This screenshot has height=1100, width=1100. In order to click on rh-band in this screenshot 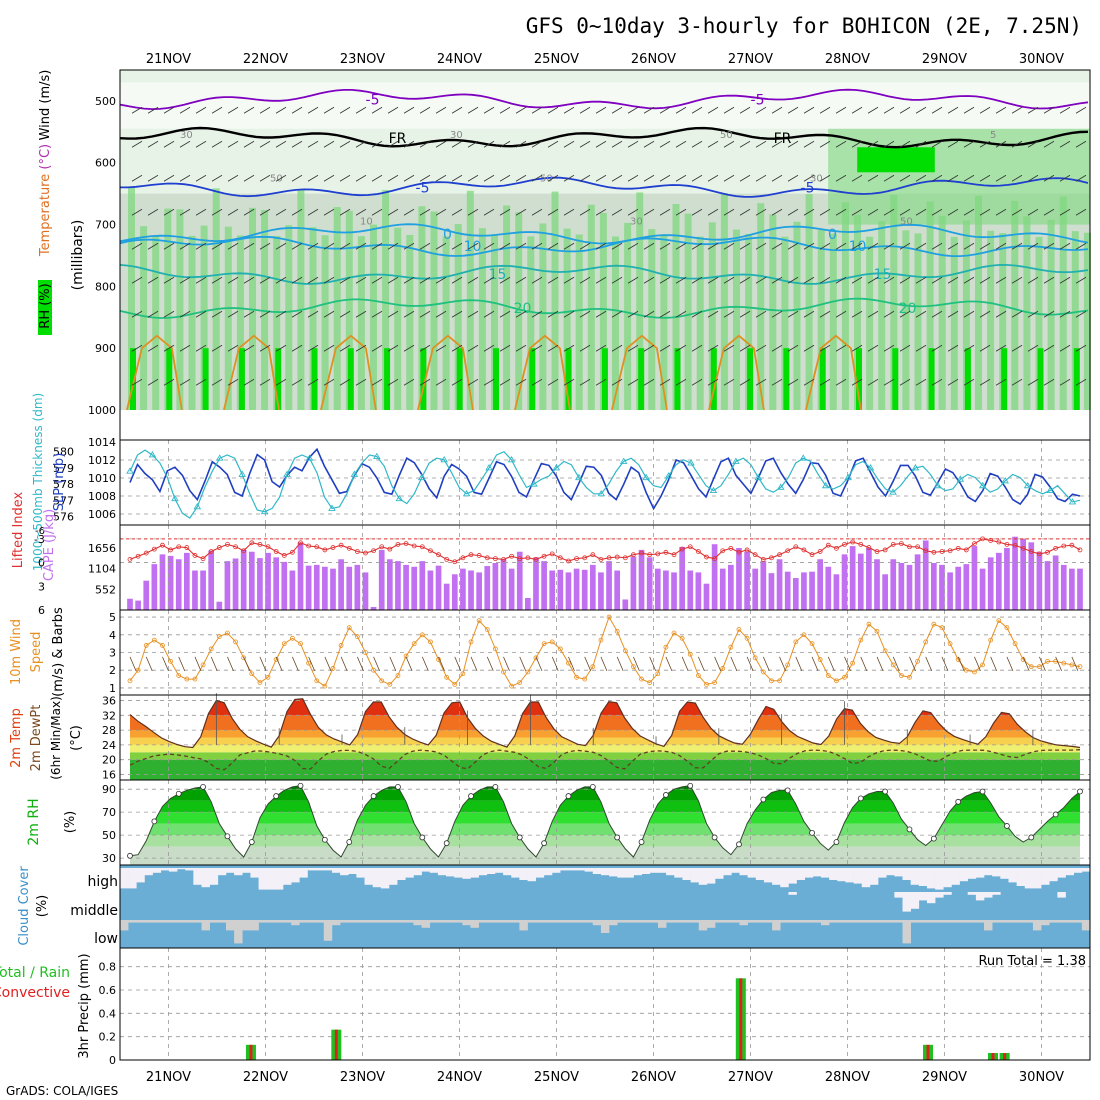, I will do `click(605, 855)`.